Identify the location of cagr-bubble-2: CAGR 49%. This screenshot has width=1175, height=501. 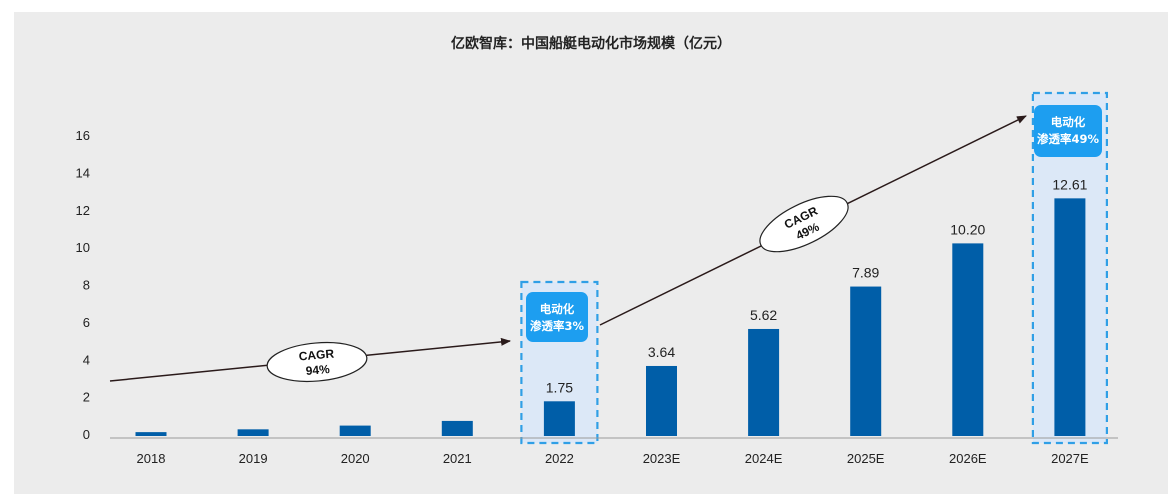
(804, 224).